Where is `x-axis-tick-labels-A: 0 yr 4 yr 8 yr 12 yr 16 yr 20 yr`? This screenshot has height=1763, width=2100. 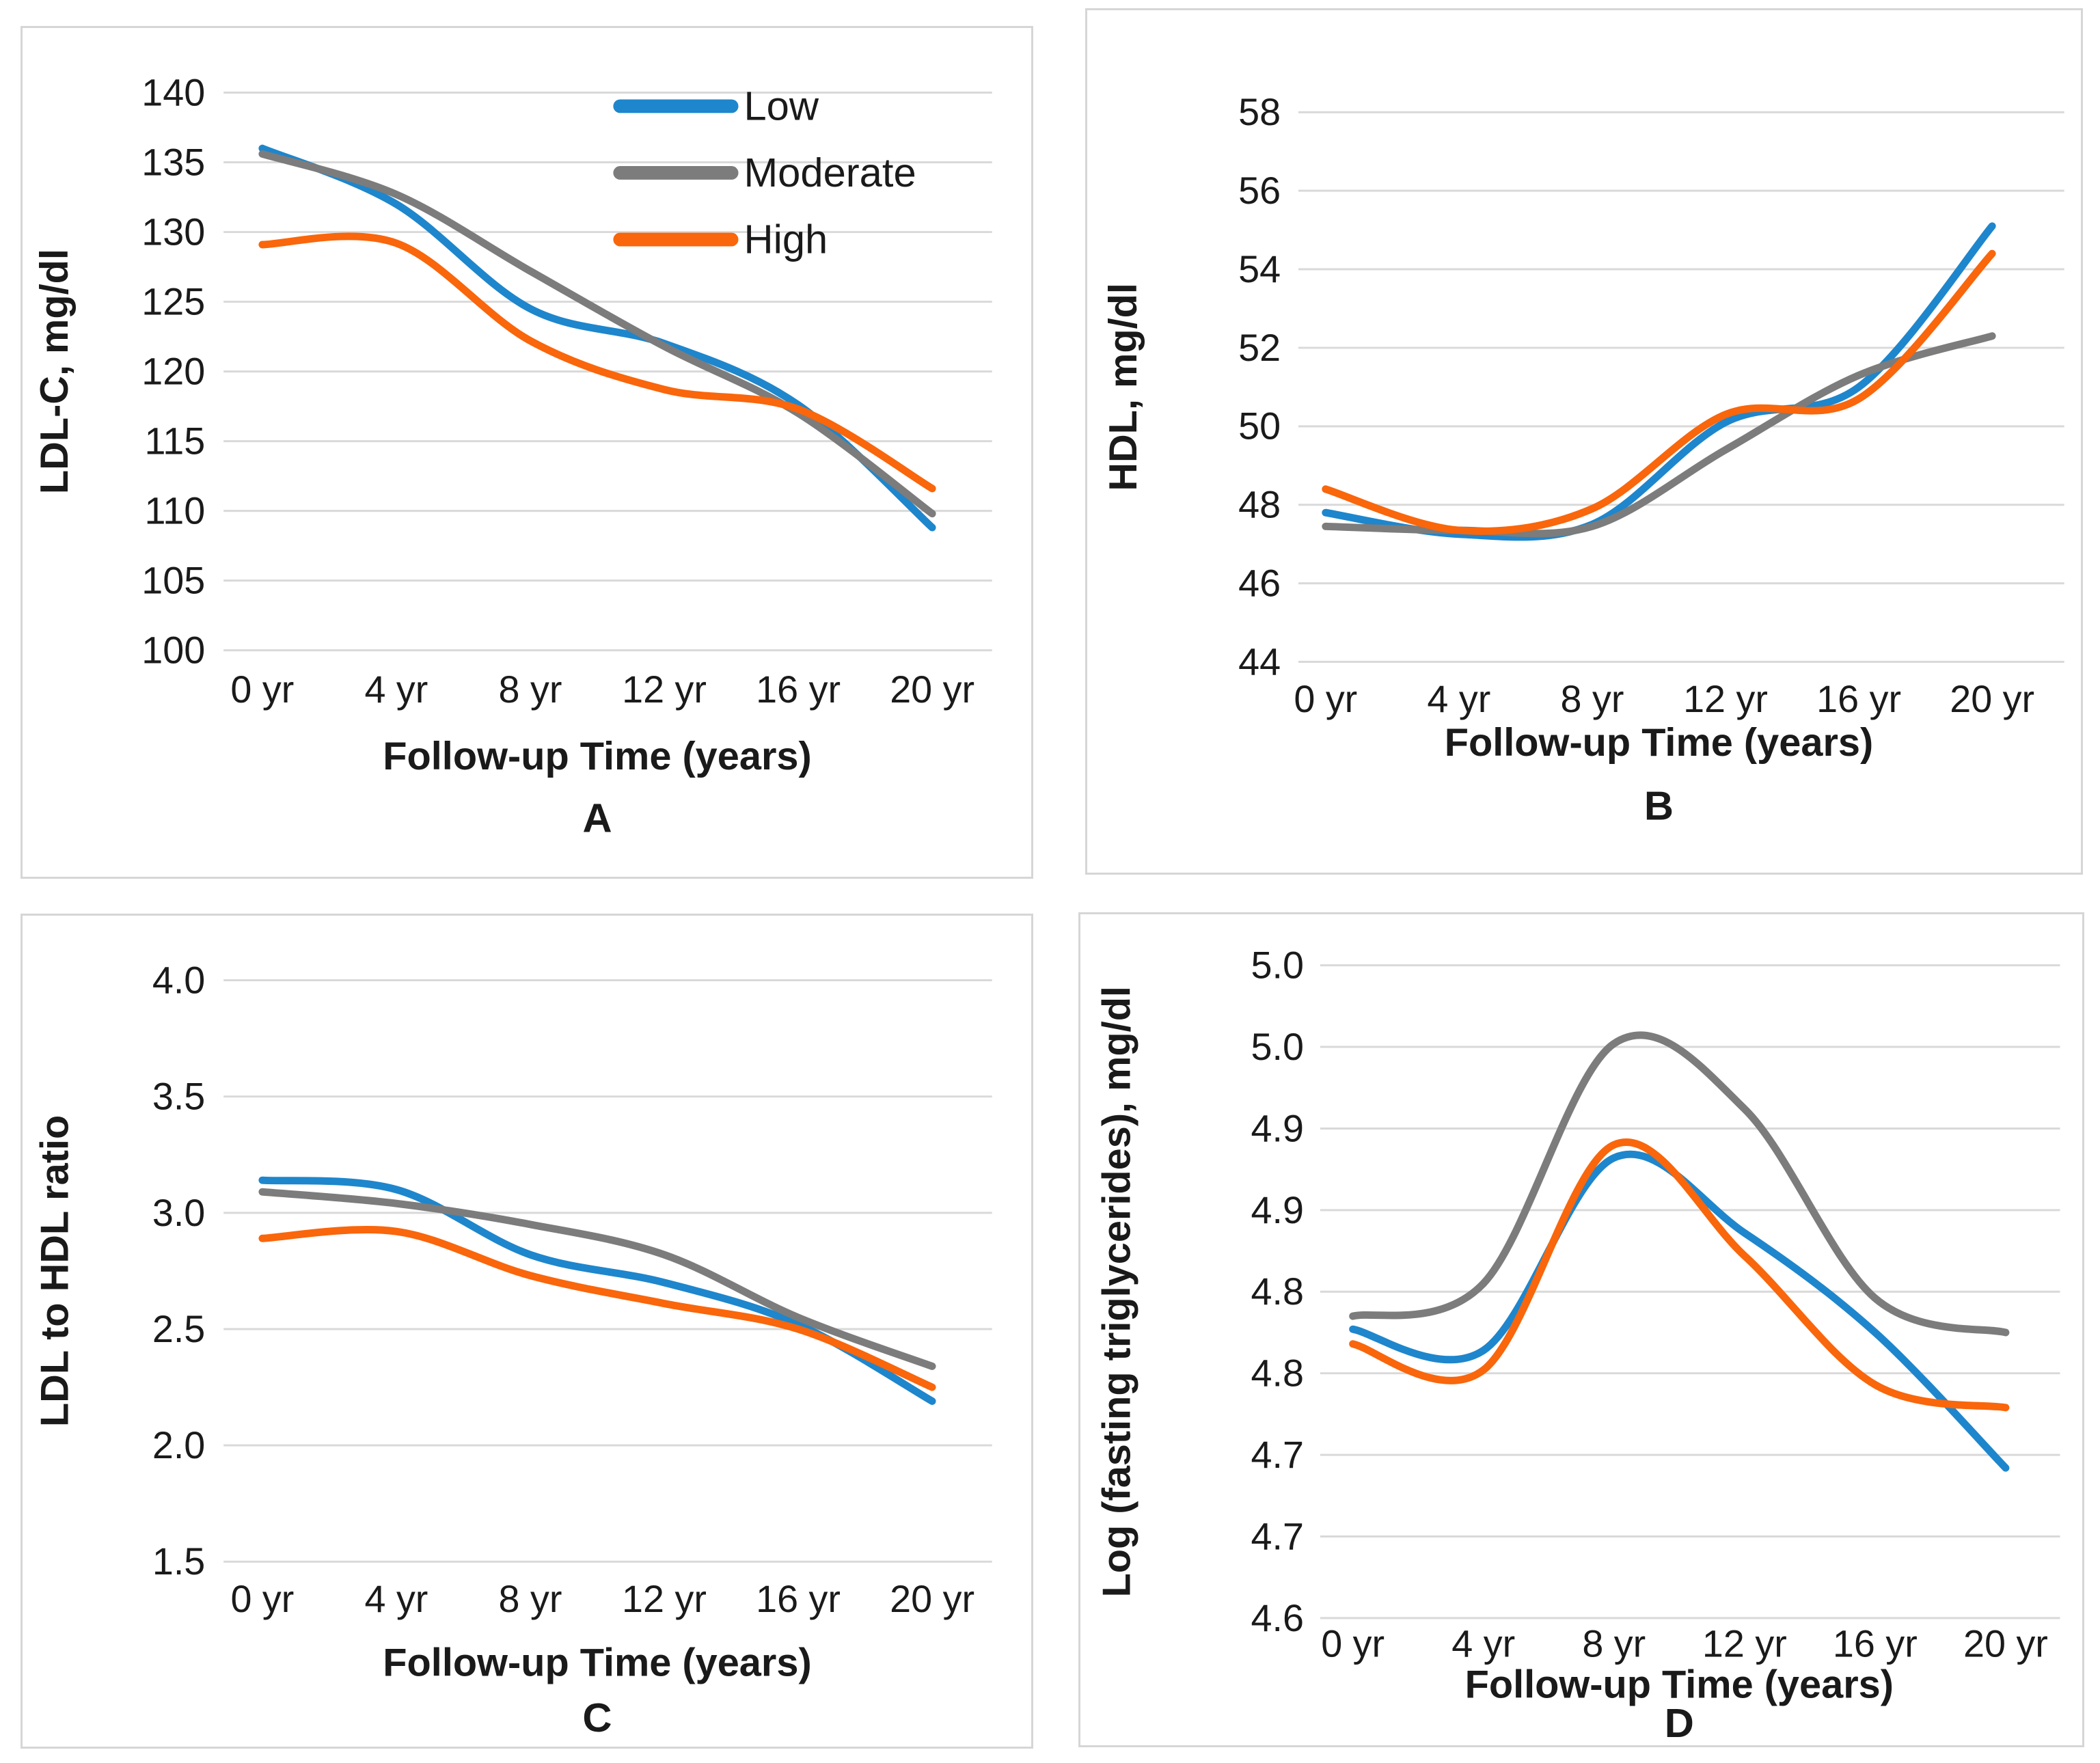
x-axis-tick-labels-A: 0 yr 4 yr 8 yr 12 yr 16 yr 20 yr is located at coordinates (602, 689).